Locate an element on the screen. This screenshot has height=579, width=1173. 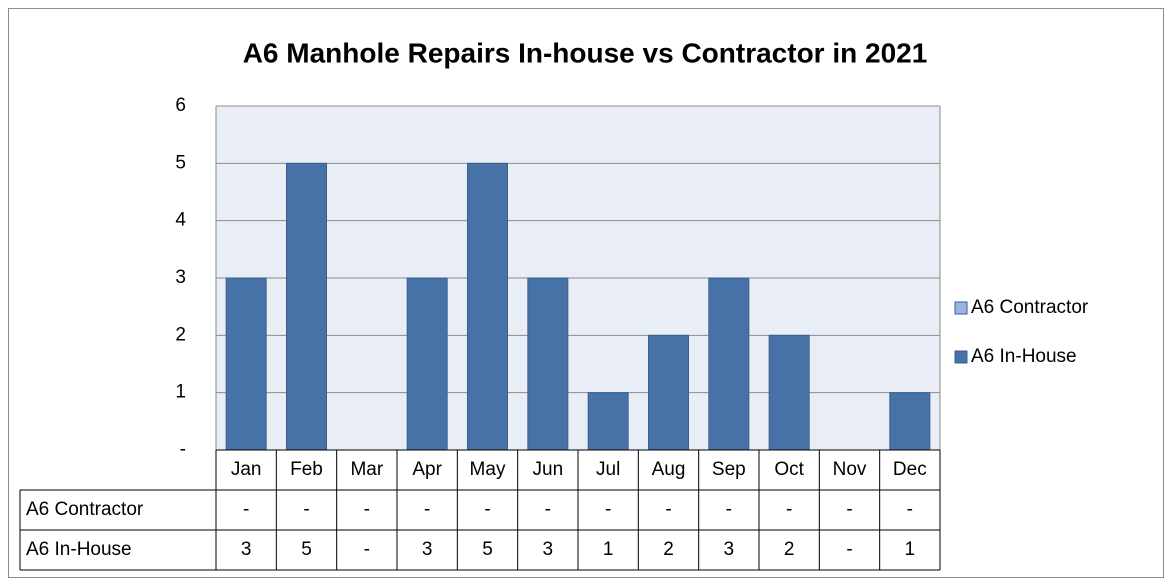
y-tick-label: 6 is located at coordinates (180, 105).